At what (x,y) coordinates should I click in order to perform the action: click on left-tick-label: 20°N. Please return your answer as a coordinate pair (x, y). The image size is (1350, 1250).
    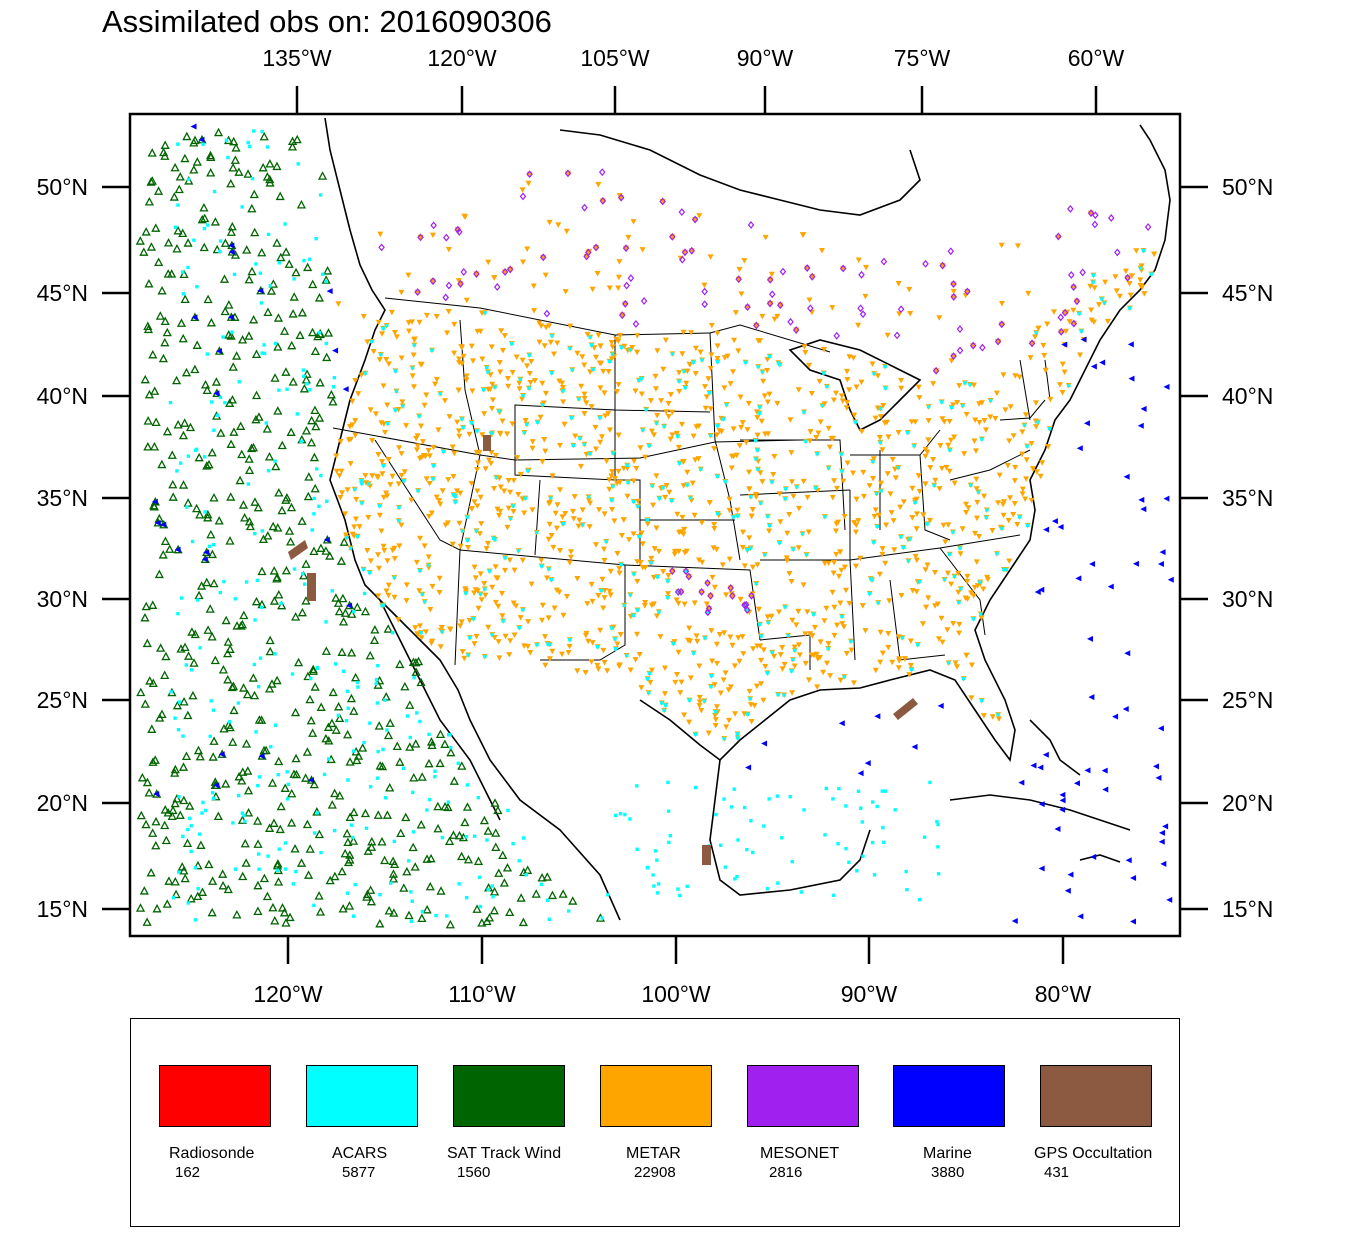
    Looking at the image, I should click on (62, 803).